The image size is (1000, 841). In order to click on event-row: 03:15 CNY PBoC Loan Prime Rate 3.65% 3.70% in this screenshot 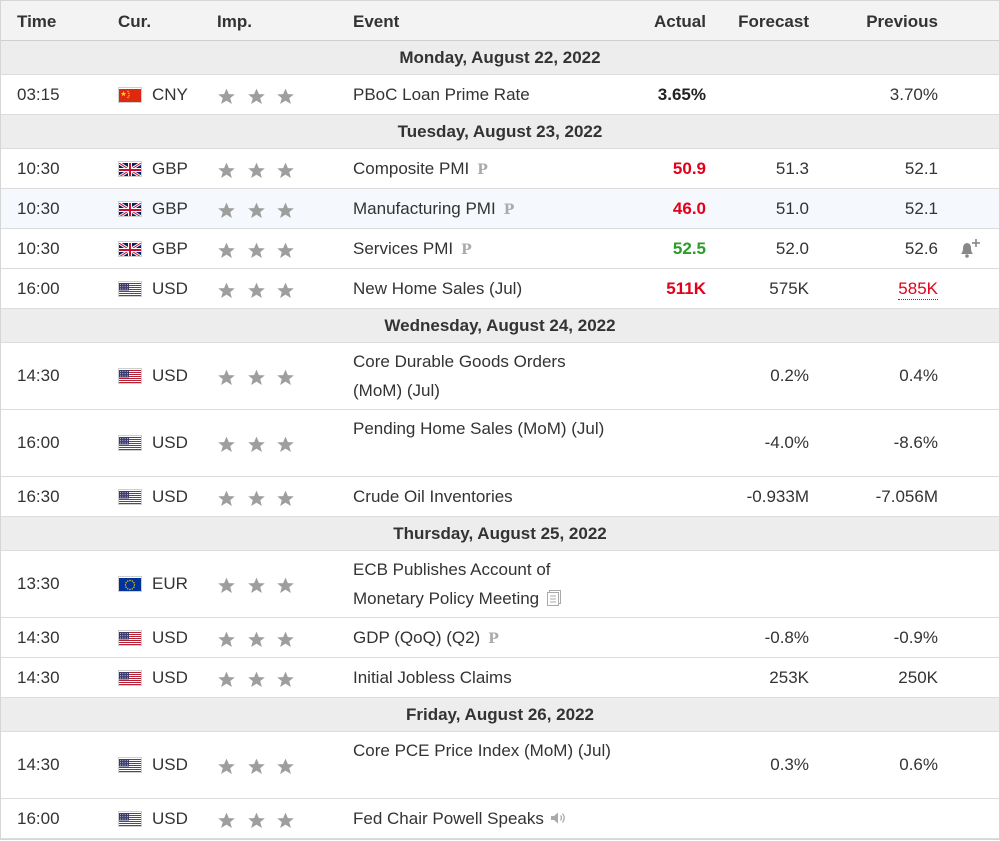, I will do `click(500, 95)`.